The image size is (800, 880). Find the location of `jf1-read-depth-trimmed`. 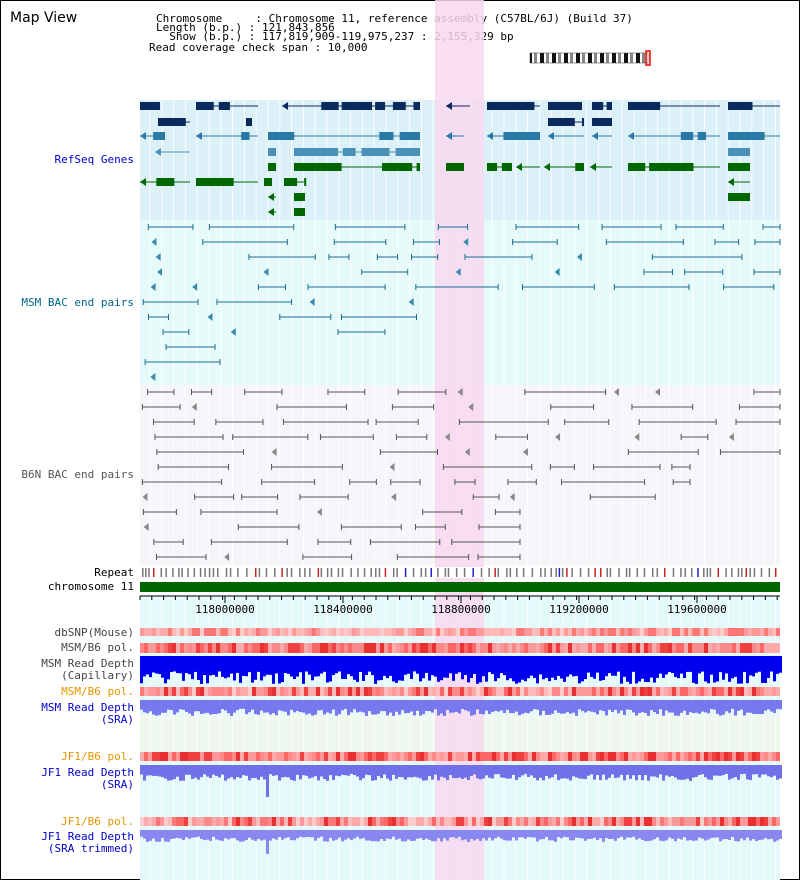

jf1-read-depth-trimmed is located at coordinates (461, 842).